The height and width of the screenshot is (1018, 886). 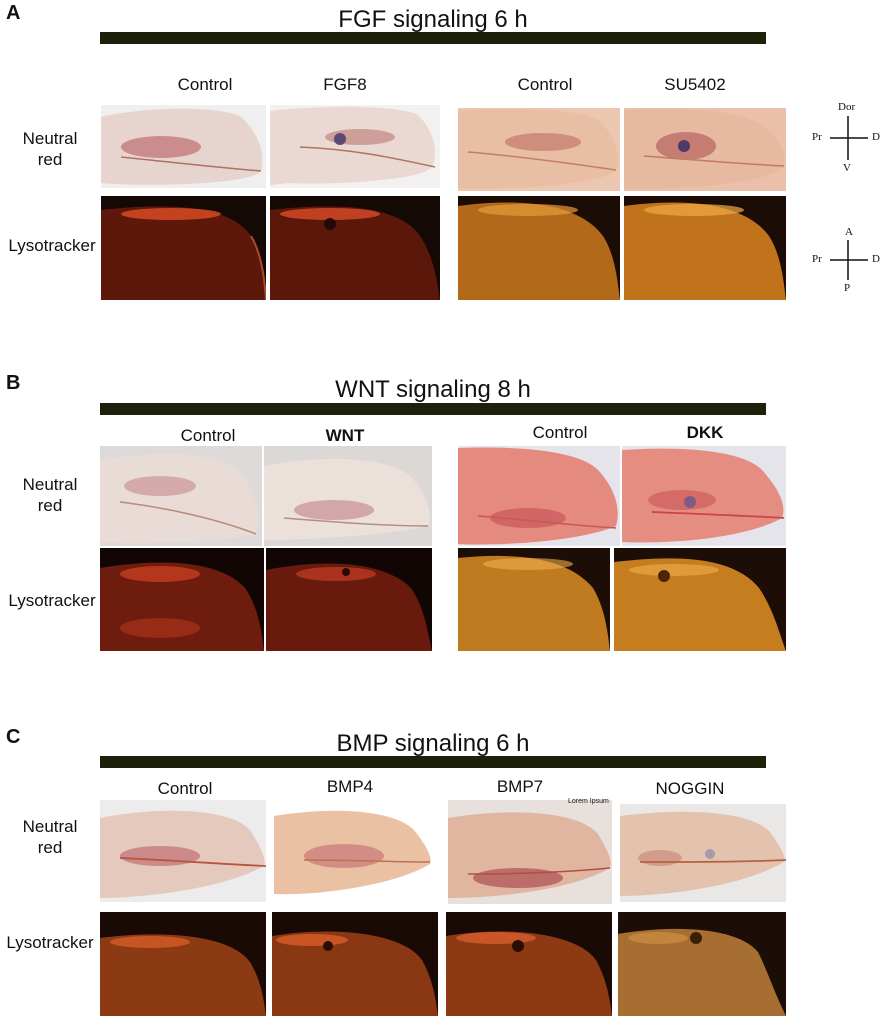 I want to click on axis-a-label: A, so click(x=849, y=232).